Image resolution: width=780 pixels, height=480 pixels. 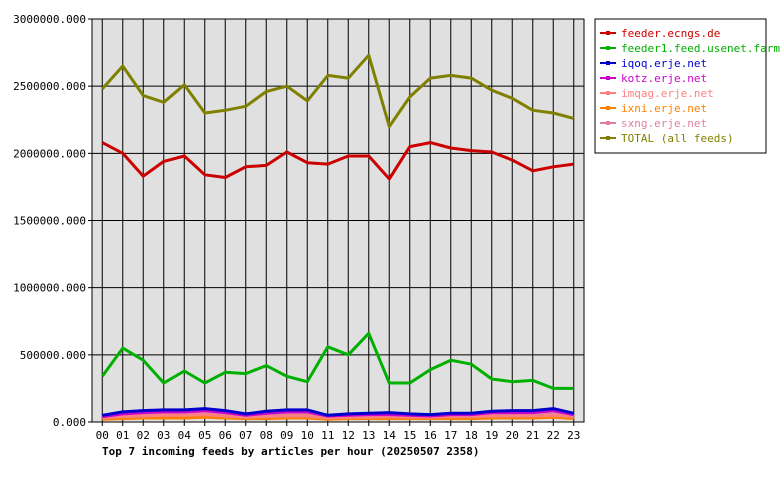 I want to click on legend-label: sxng.erje.net, so click(x=664, y=123).